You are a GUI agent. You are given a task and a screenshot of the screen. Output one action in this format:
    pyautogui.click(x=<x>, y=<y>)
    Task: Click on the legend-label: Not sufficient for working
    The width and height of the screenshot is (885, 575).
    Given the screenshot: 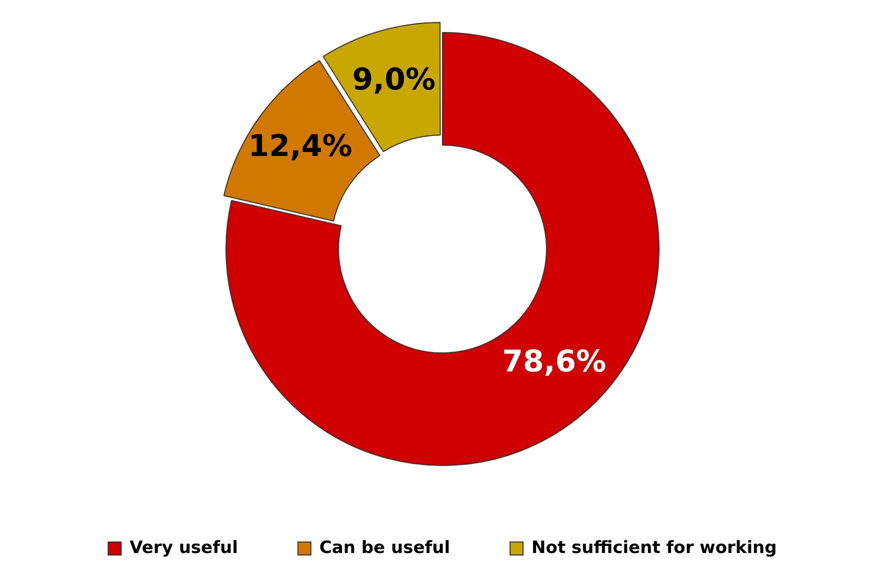 What is the action you would take?
    pyautogui.click(x=654, y=548)
    